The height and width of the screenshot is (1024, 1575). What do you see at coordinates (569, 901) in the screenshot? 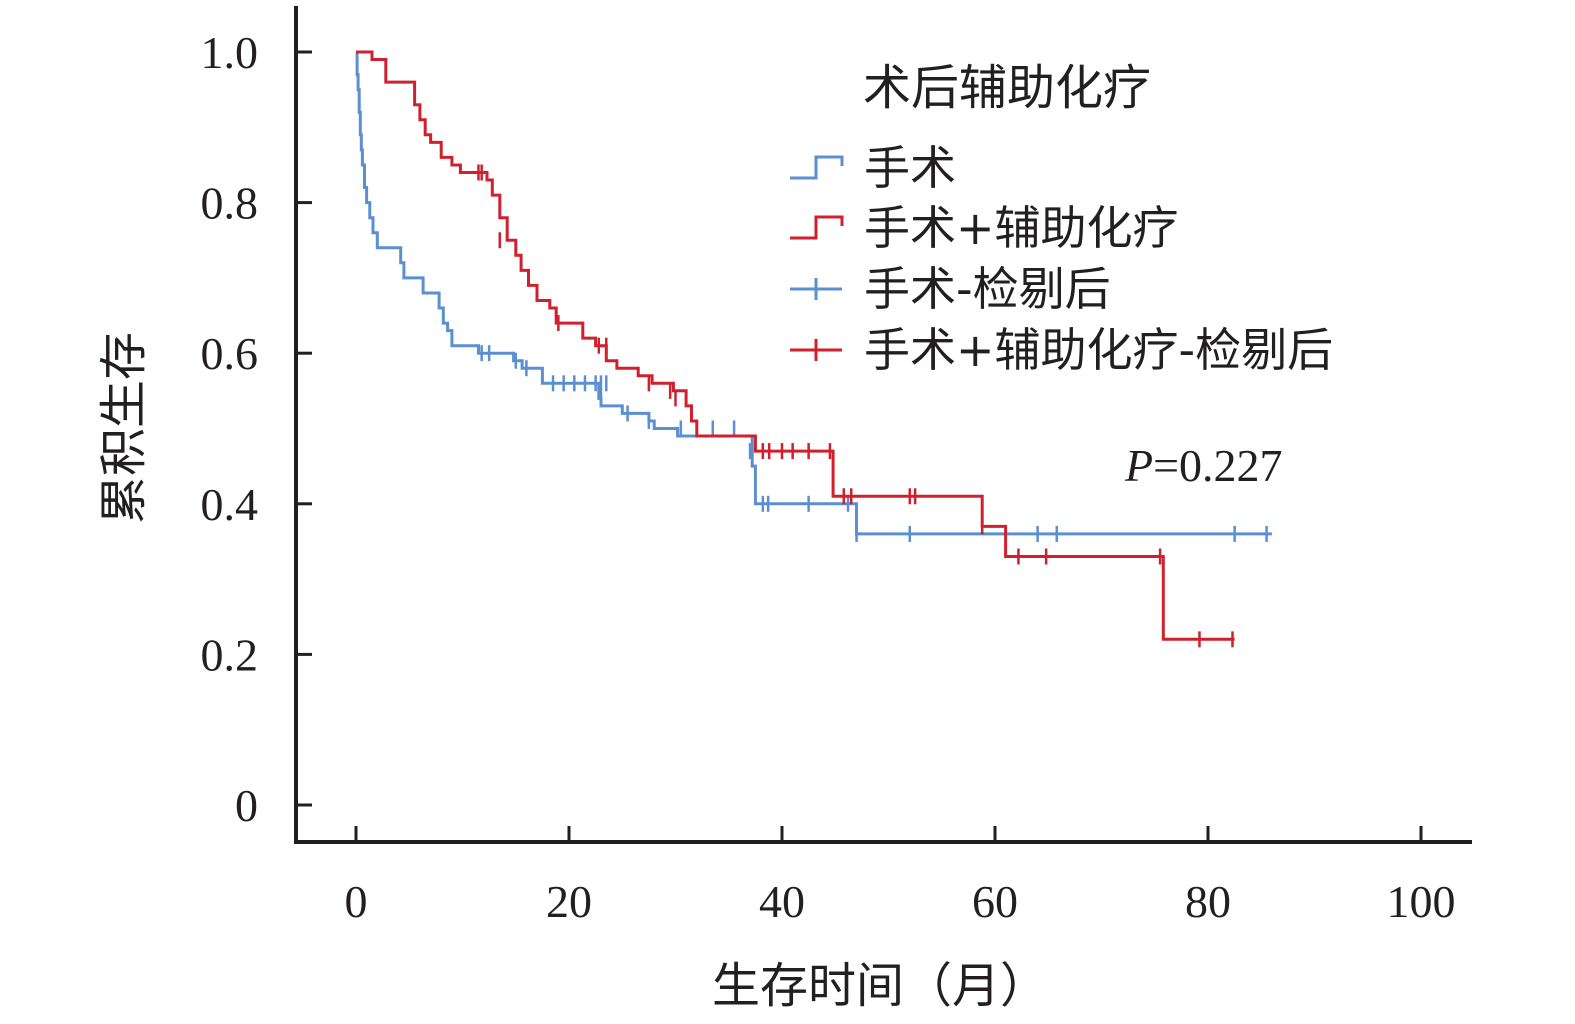
I see `x-tick-label: 20` at bounding box center [569, 901].